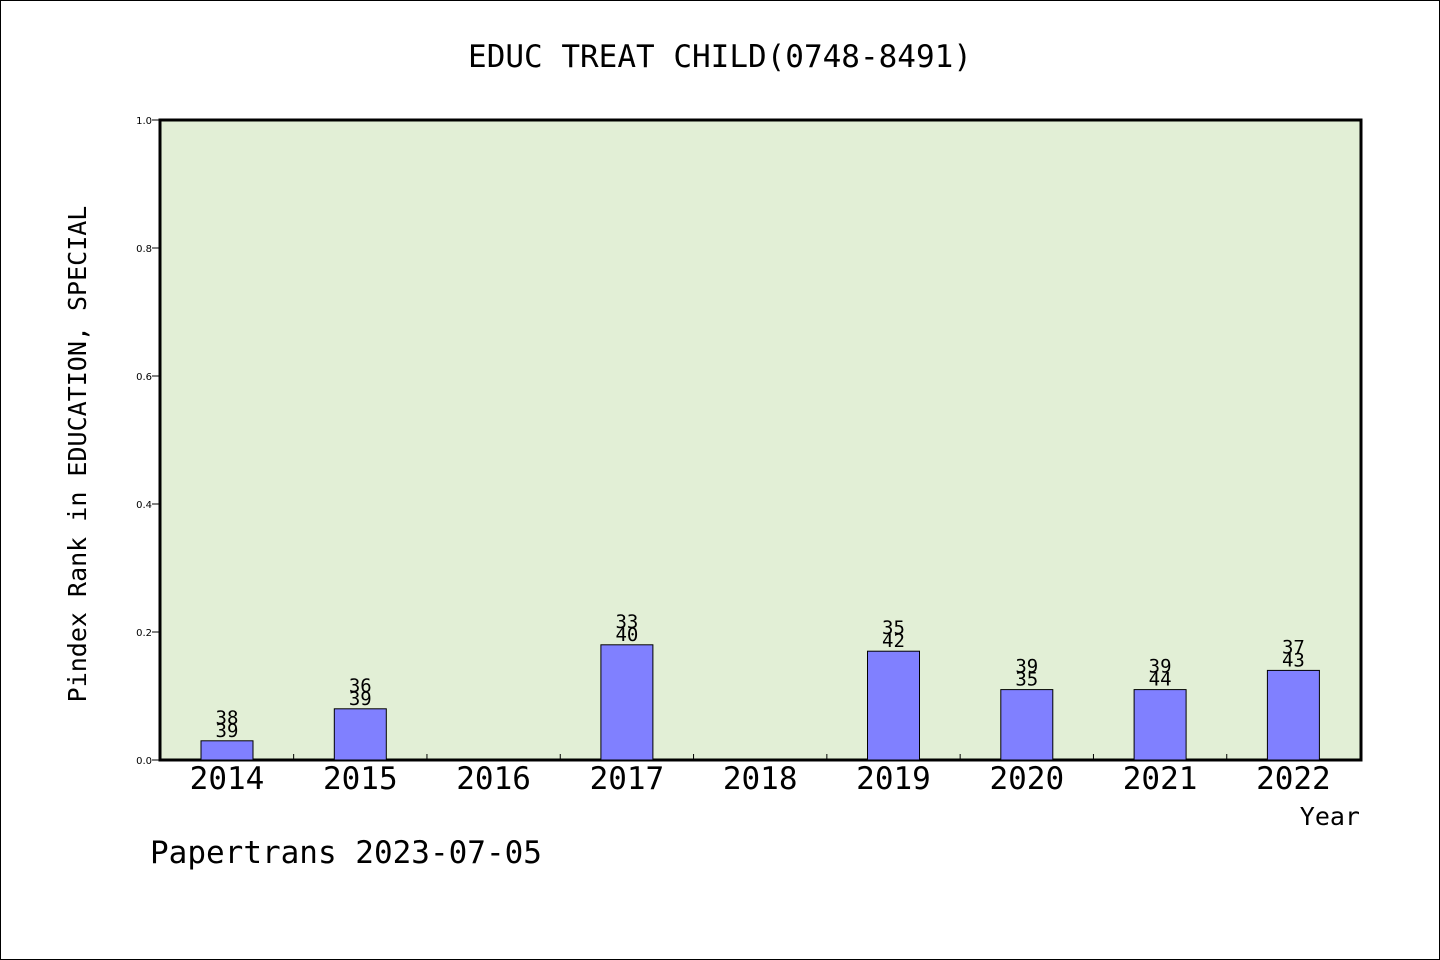 Image resolution: width=1440 pixels, height=960 pixels. I want to click on y-tick-label: 0.2, so click(144, 633).